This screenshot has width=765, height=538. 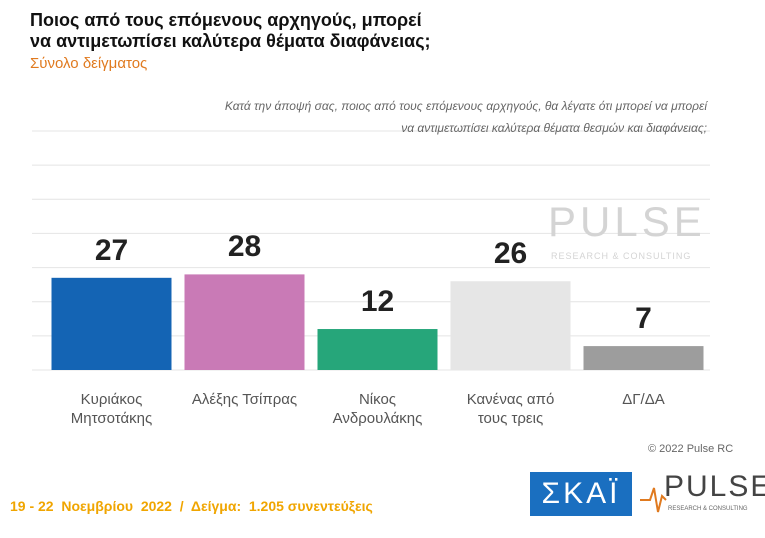 I want to click on x-tick-label: ΔΓ/ΔΑ, so click(x=643, y=399).